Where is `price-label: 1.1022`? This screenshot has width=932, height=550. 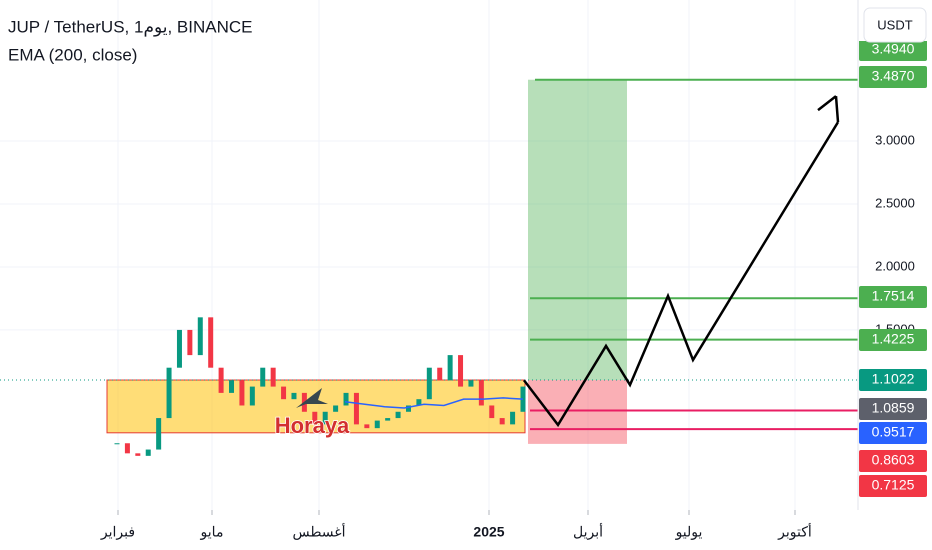
price-label: 1.1022 is located at coordinates (893, 379).